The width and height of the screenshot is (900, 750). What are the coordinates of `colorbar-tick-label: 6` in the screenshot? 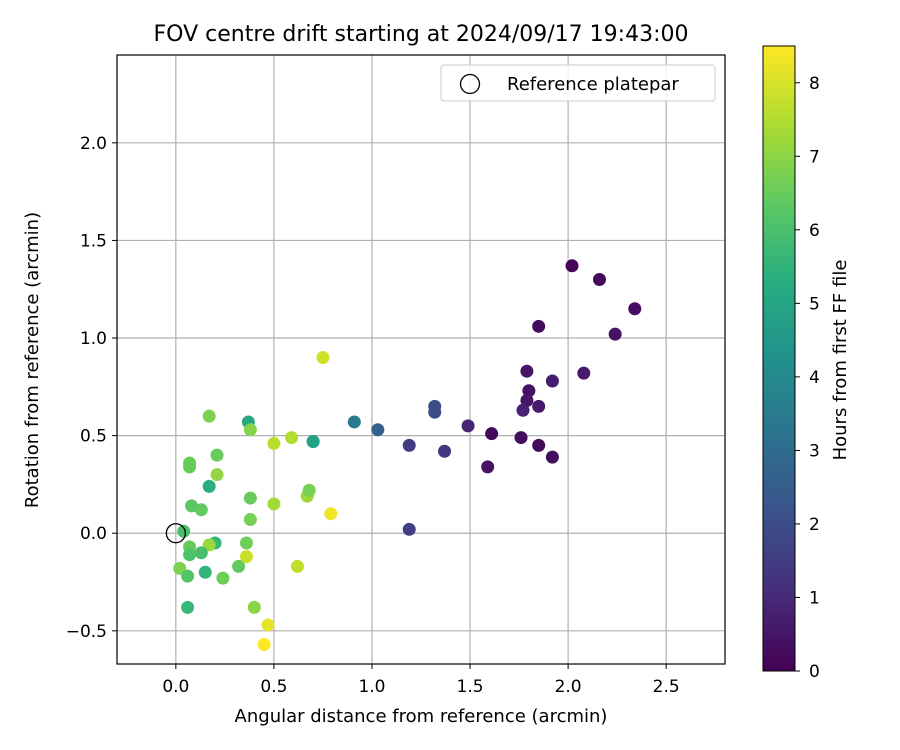 It's located at (814, 231).